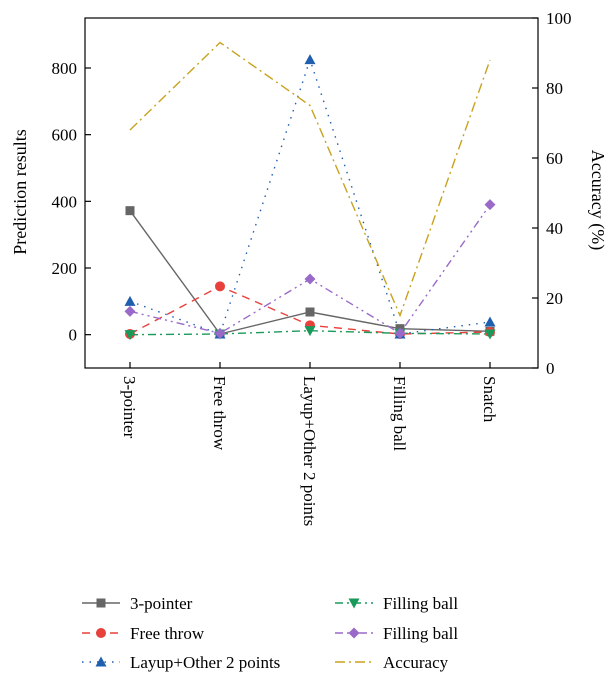  Describe the element at coordinates (489, 399) in the screenshot. I see `x-tick-label: Snatch` at that location.